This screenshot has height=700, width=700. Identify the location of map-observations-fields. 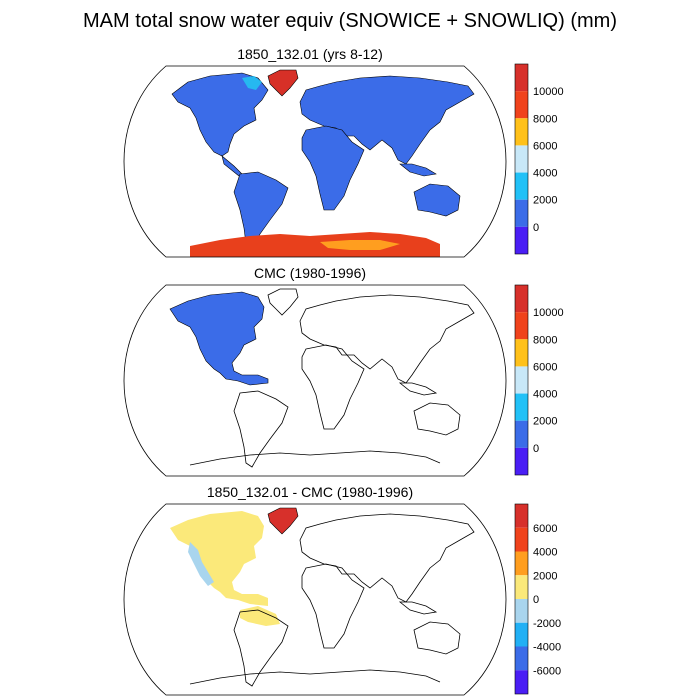
(322, 378).